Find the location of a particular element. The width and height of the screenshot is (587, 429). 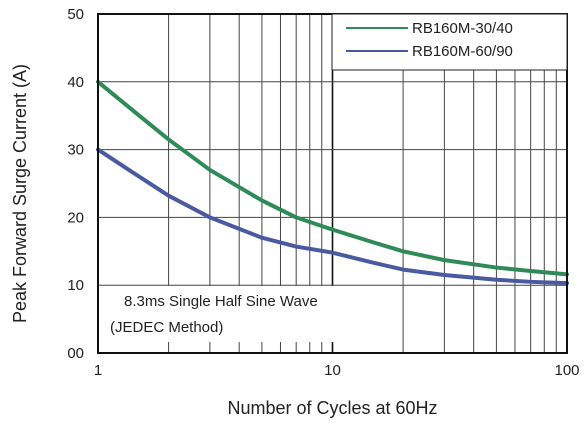

legend-label-rb160m-30-40: RB160M-30/40 is located at coordinates (462, 28).